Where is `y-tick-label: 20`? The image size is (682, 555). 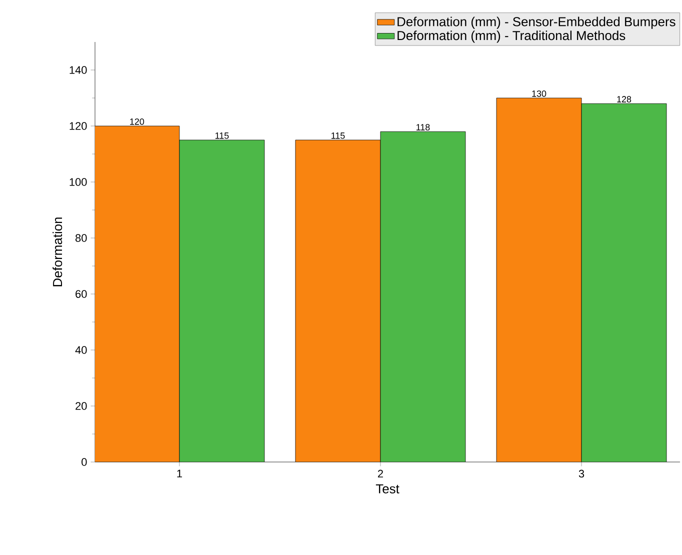 y-tick-label: 20 is located at coordinates (81, 406).